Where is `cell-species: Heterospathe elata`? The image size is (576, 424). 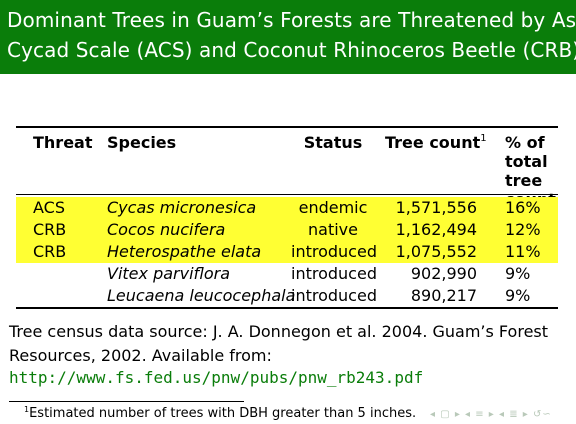
cell-species: Heterospathe elata is located at coordinates (184, 251).